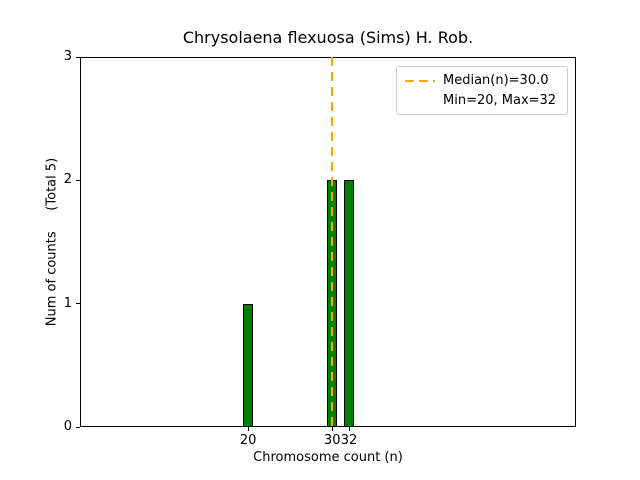  What do you see at coordinates (420, 80) in the screenshot?
I see `median-line-sample` at bounding box center [420, 80].